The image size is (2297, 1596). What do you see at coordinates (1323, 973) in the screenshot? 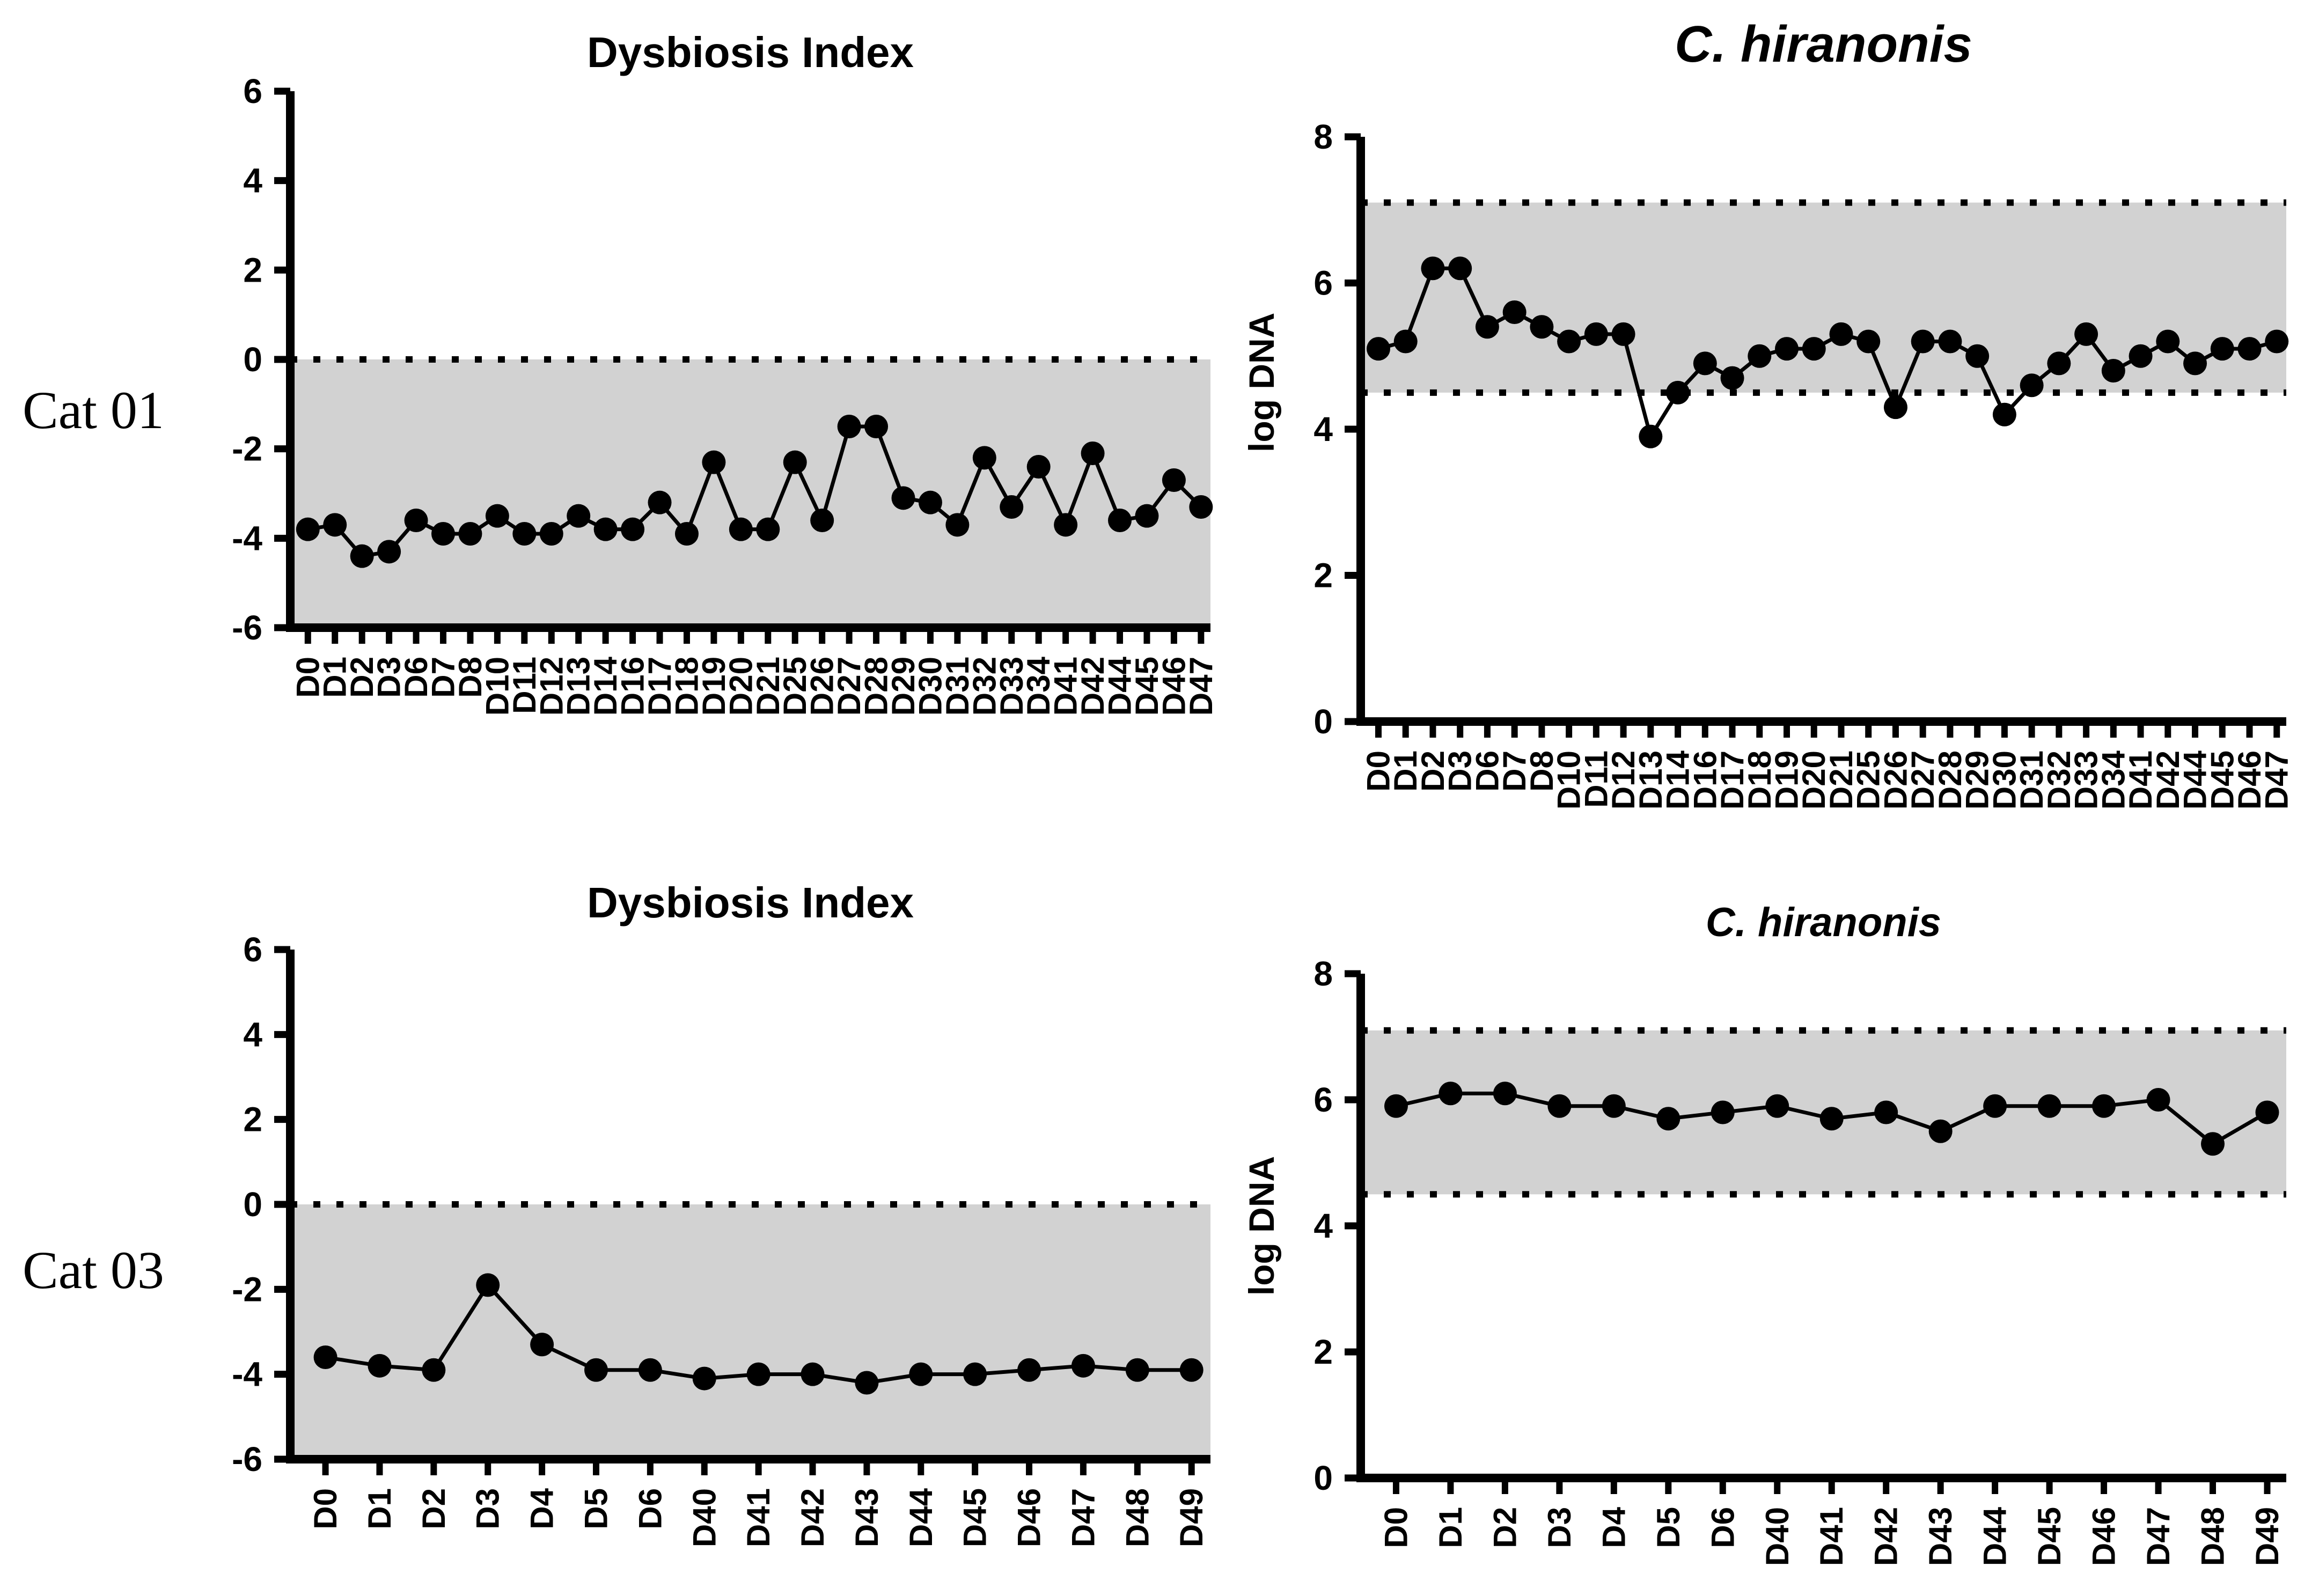
I see `y-tick-label: 8` at bounding box center [1323, 973].